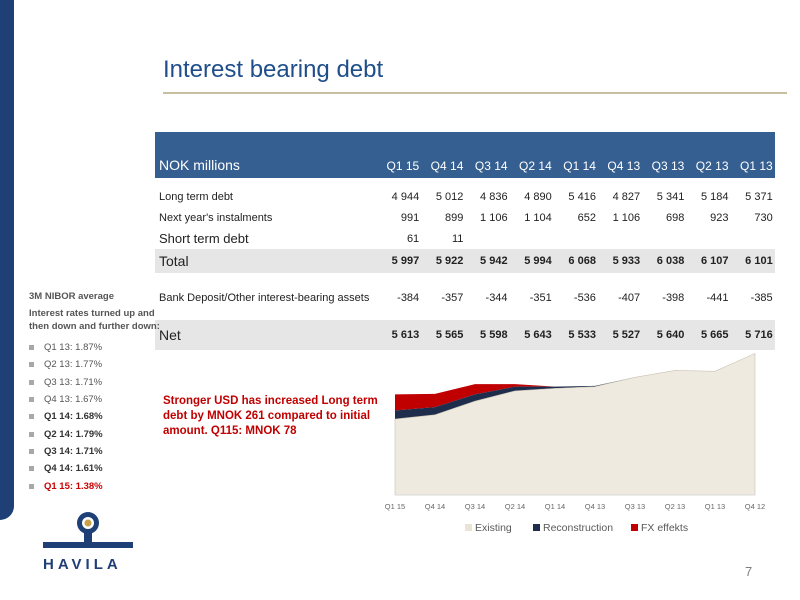  What do you see at coordinates (410, 217) in the screenshot?
I see `table-cell: 991` at bounding box center [410, 217].